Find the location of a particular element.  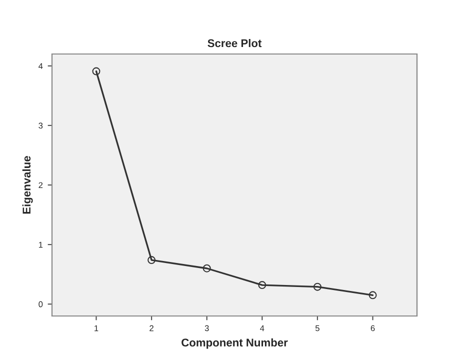

y-tick-label: 2 is located at coordinates (40, 185).